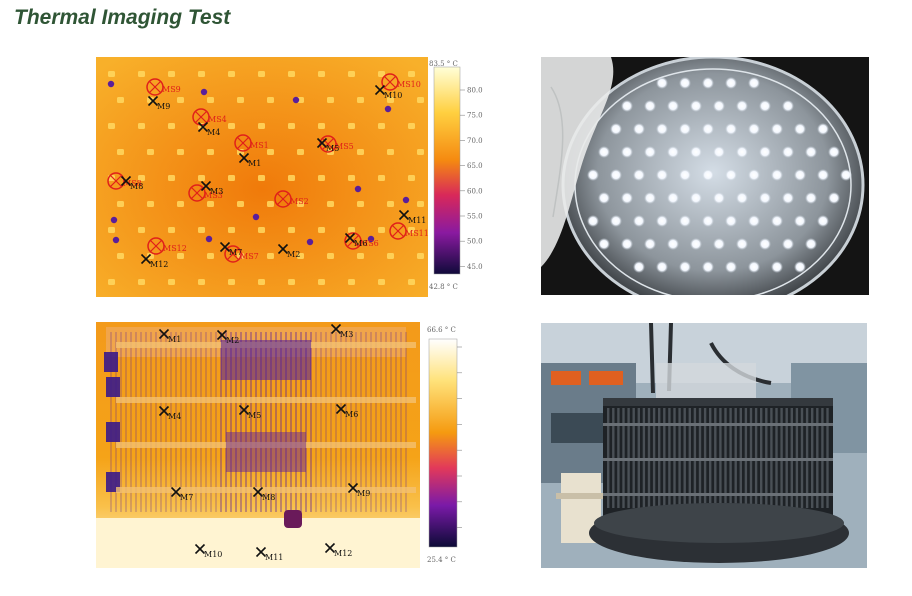 The width and height of the screenshot is (912, 596). I want to click on marker-label: M5, so click(254, 415).